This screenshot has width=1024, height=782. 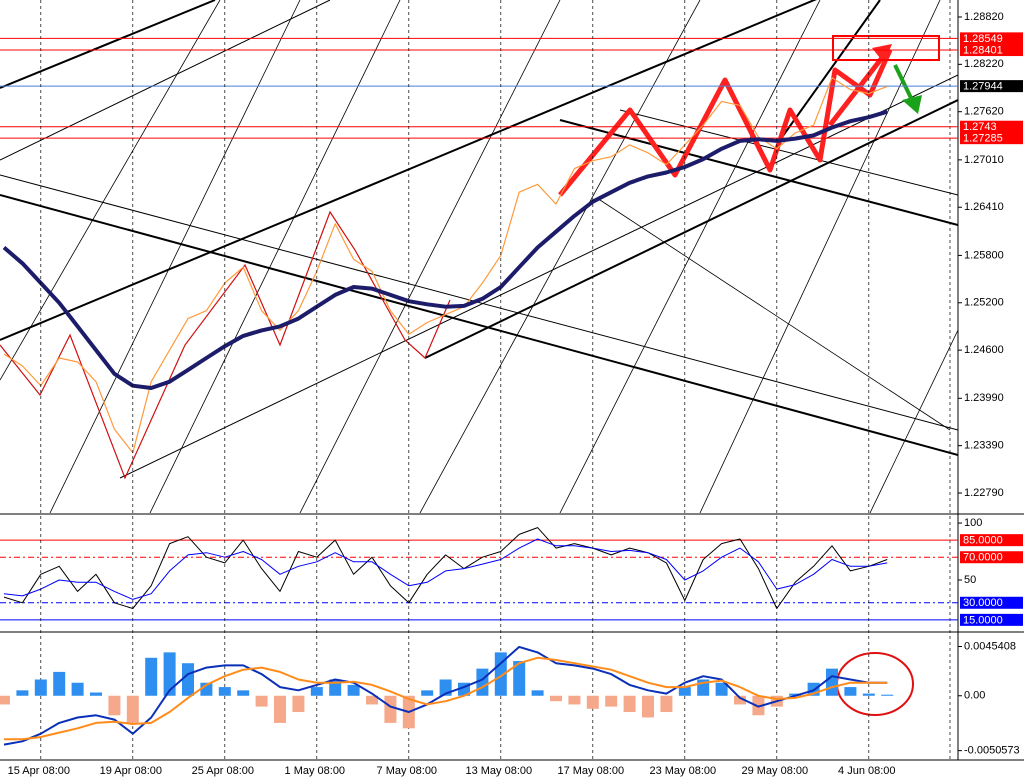 What do you see at coordinates (990, 646) in the screenshot?
I see `y-tick-label: 0.0045408` at bounding box center [990, 646].